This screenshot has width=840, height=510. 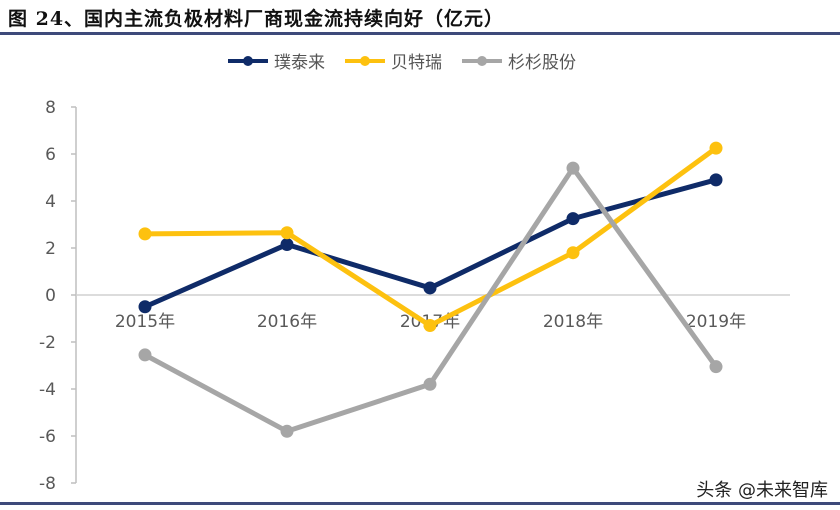 I want to click on x-tick-label: 2019年, so click(x=716, y=322).